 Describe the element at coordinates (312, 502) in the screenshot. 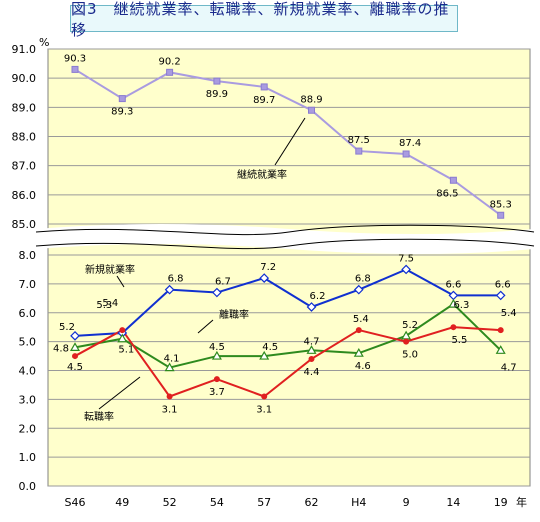

I see `x-tick-label: 62` at that location.